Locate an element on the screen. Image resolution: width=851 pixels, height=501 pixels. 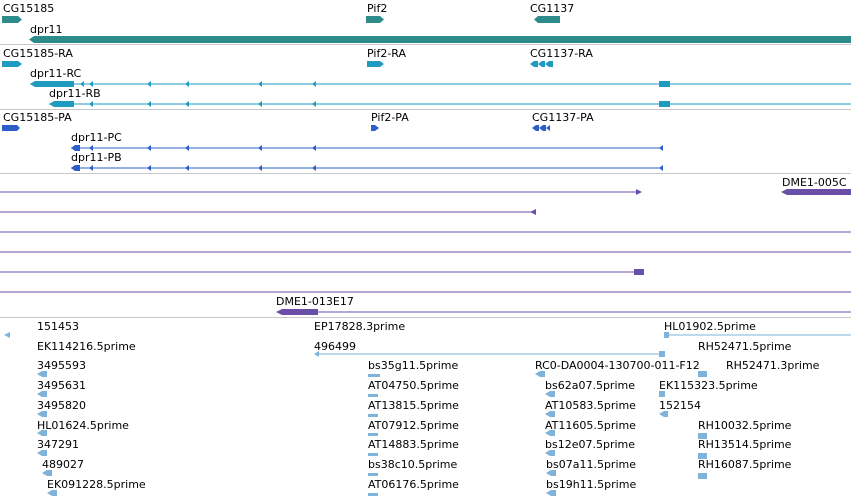
est-label: EP17828.3prime is located at coordinates (360, 326).